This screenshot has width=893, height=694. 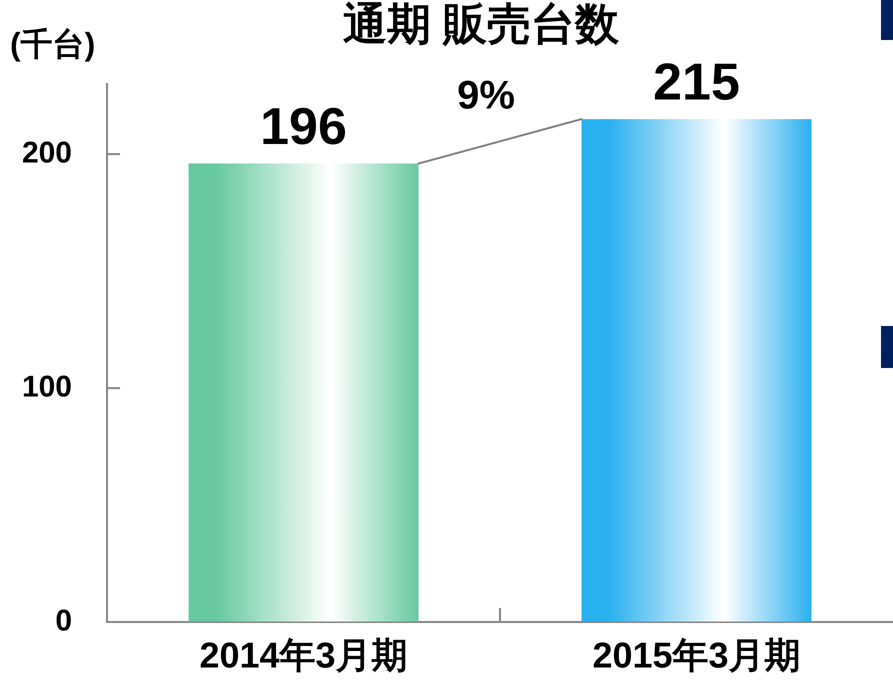 I want to click on data-label: 196, so click(x=303, y=127).